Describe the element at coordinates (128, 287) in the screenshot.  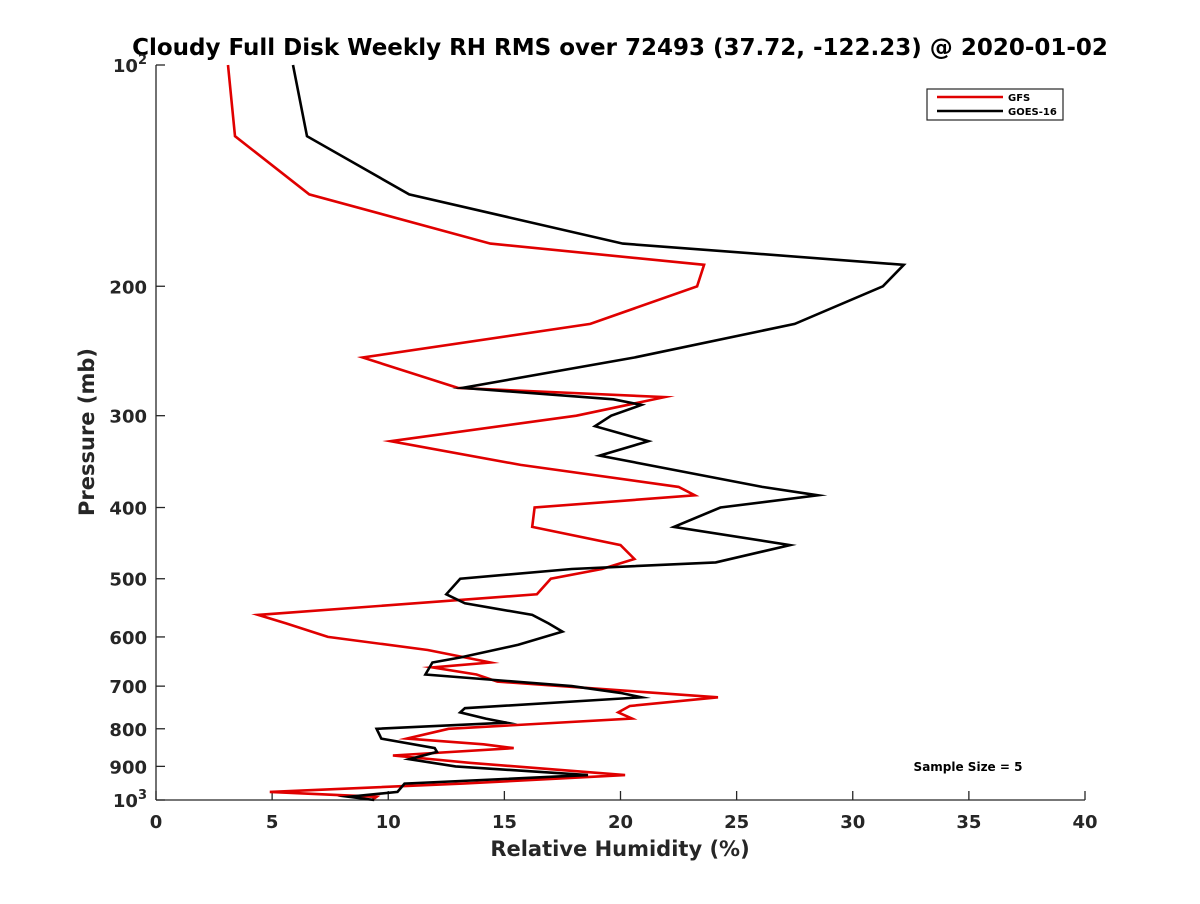
I see `y-tick-label: 200` at that location.